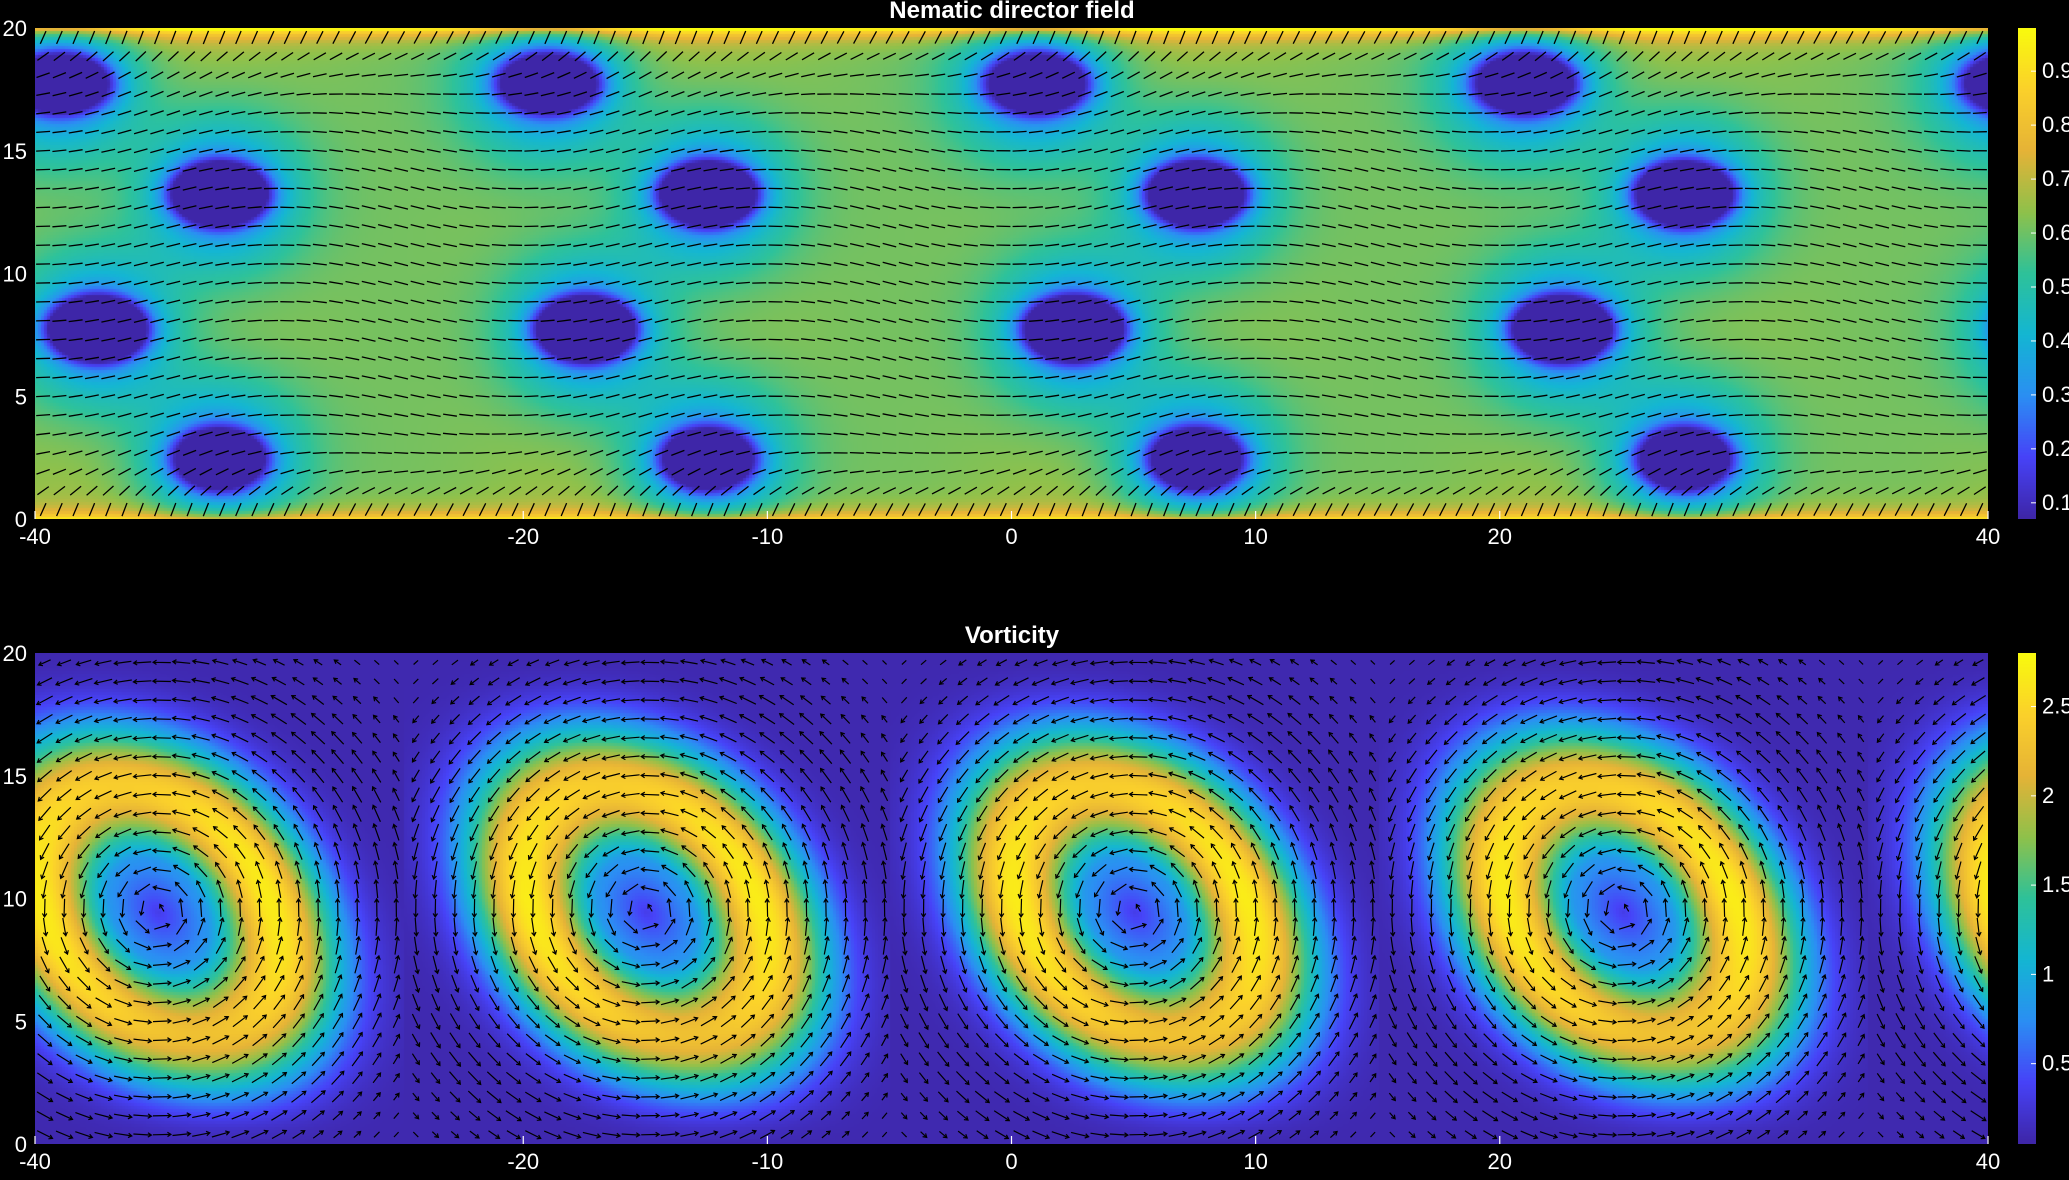 Image resolution: width=2069 pixels, height=1180 pixels. What do you see at coordinates (2048, 973) in the screenshot?
I see `colorbar-tick-label: 1` at bounding box center [2048, 973].